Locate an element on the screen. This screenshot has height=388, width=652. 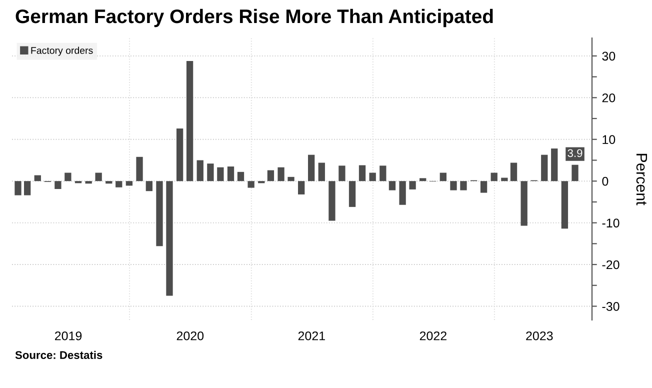
y-tick-label: 30 is located at coordinates (609, 56).